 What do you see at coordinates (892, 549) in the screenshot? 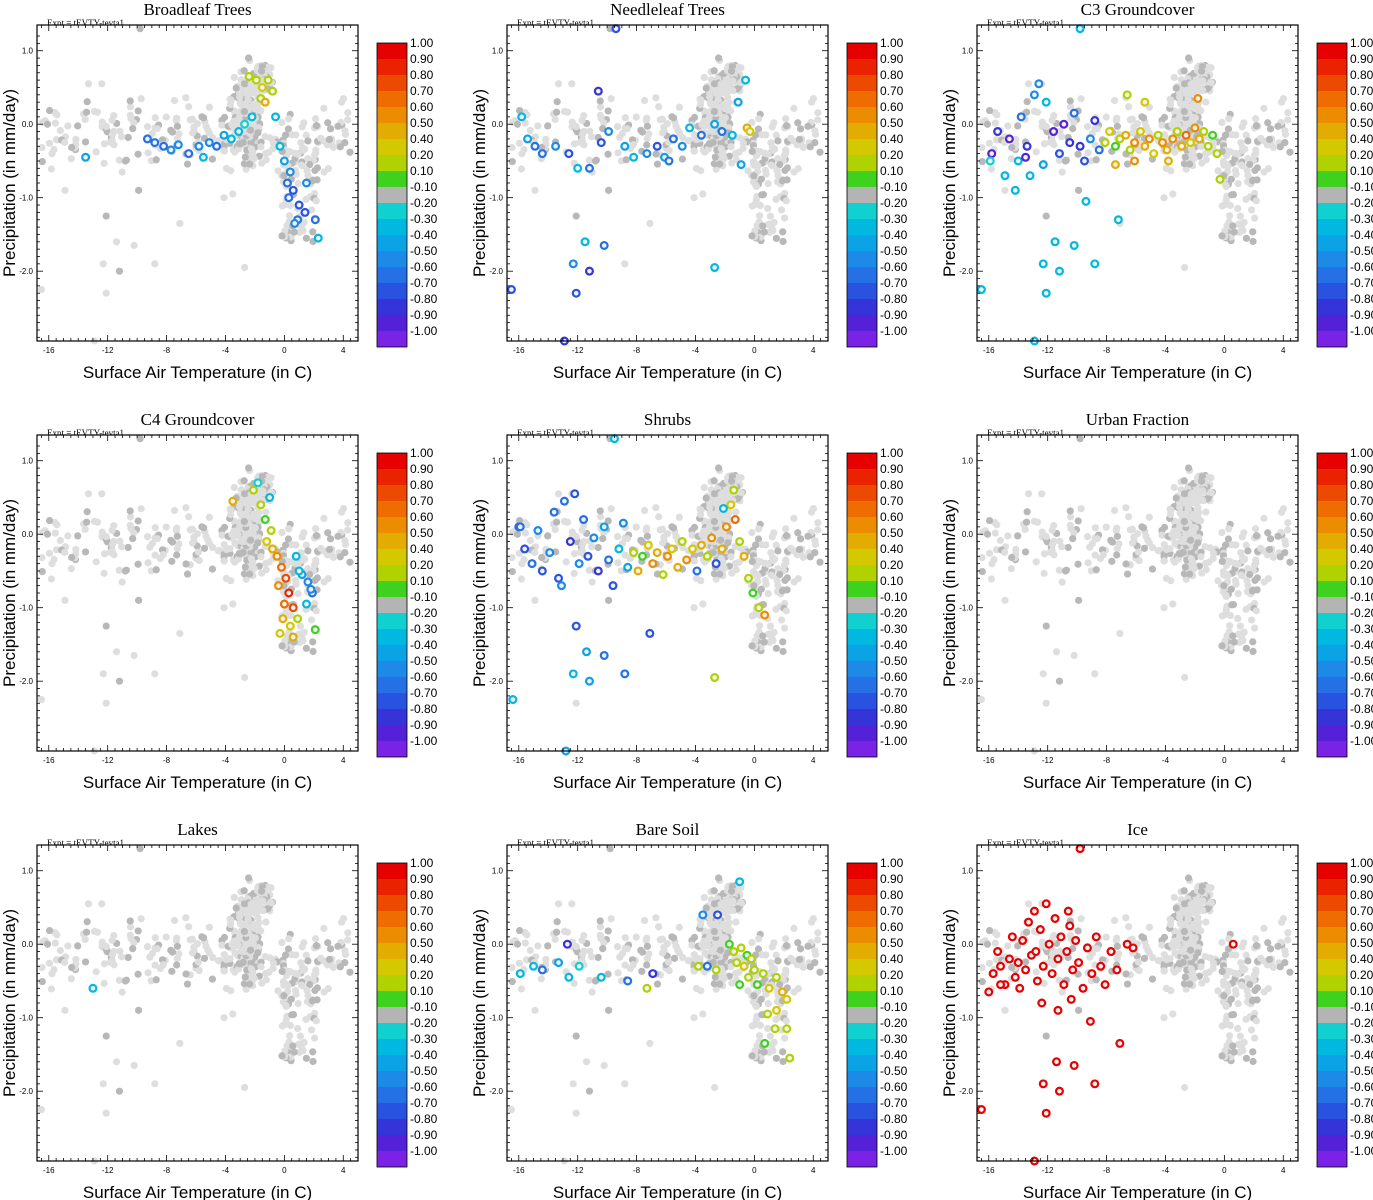
I see `colorbar-label: 0.40` at bounding box center [892, 549].